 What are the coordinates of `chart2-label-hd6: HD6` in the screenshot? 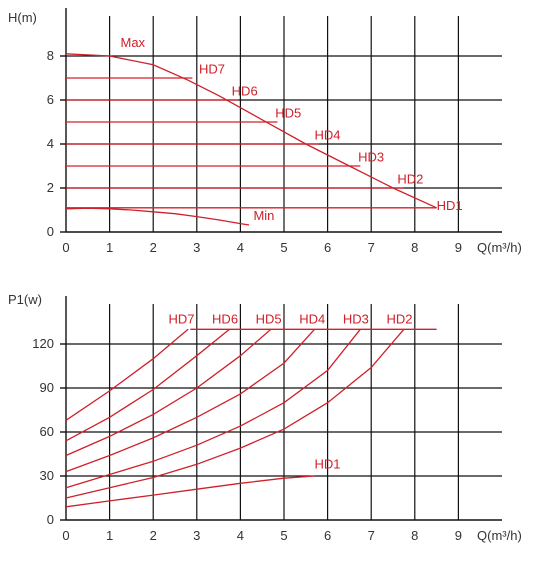 It's located at (225, 318).